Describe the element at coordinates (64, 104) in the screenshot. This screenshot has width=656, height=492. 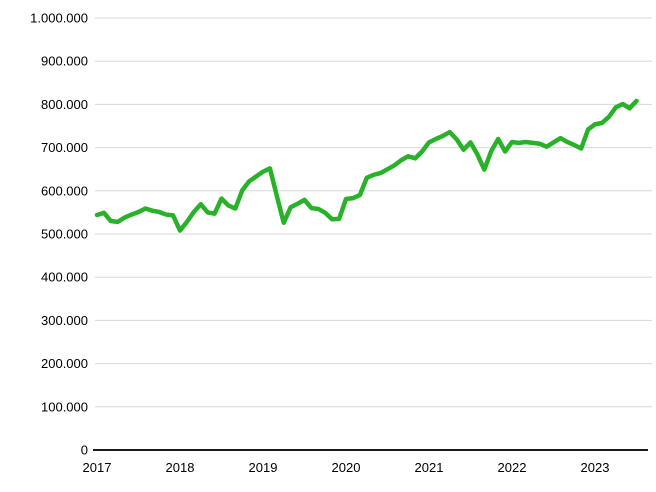
I see `y-axis-tick-label: 800.000` at that location.